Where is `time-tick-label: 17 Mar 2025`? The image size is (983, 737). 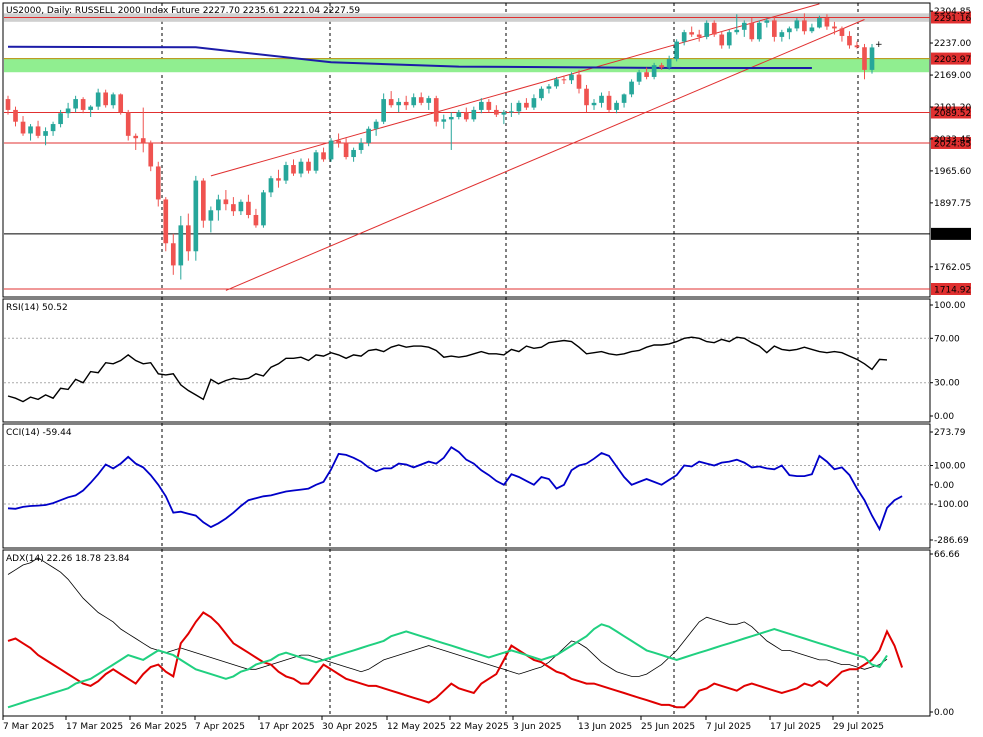 time-tick-label: 17 Mar 2025 is located at coordinates (94, 727).